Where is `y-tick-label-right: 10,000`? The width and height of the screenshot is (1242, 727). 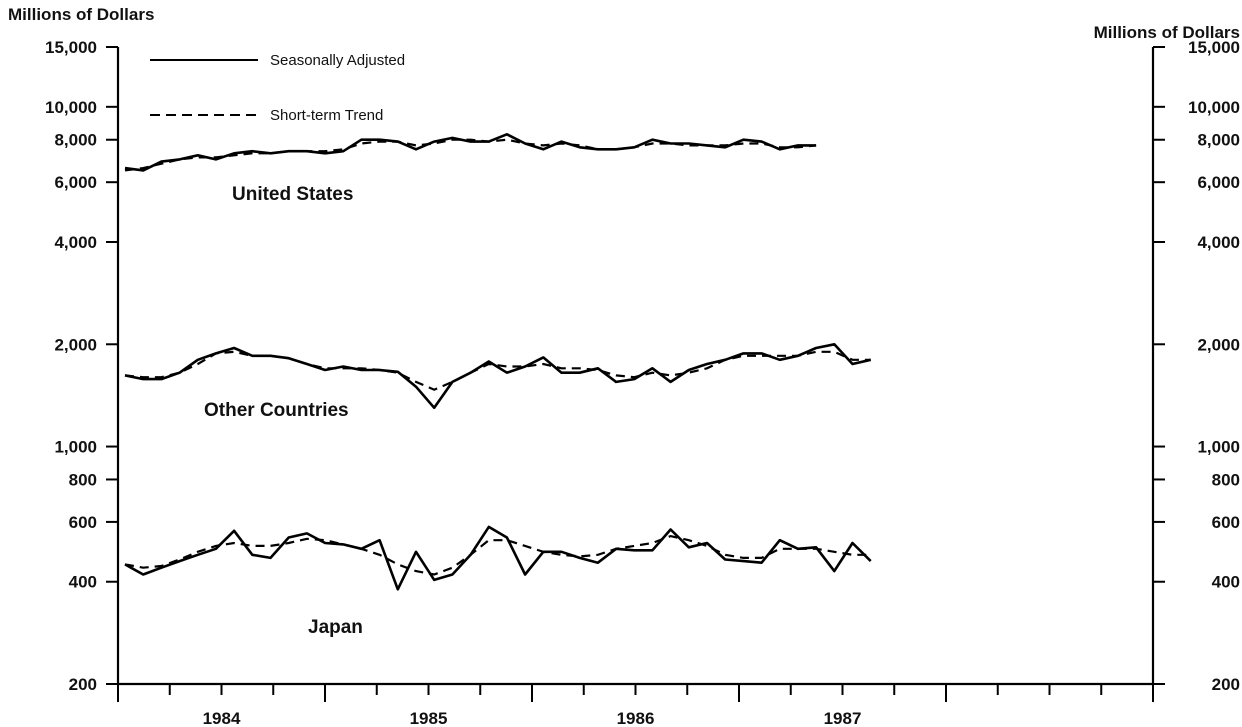 y-tick-label-right: 10,000 is located at coordinates (1214, 107).